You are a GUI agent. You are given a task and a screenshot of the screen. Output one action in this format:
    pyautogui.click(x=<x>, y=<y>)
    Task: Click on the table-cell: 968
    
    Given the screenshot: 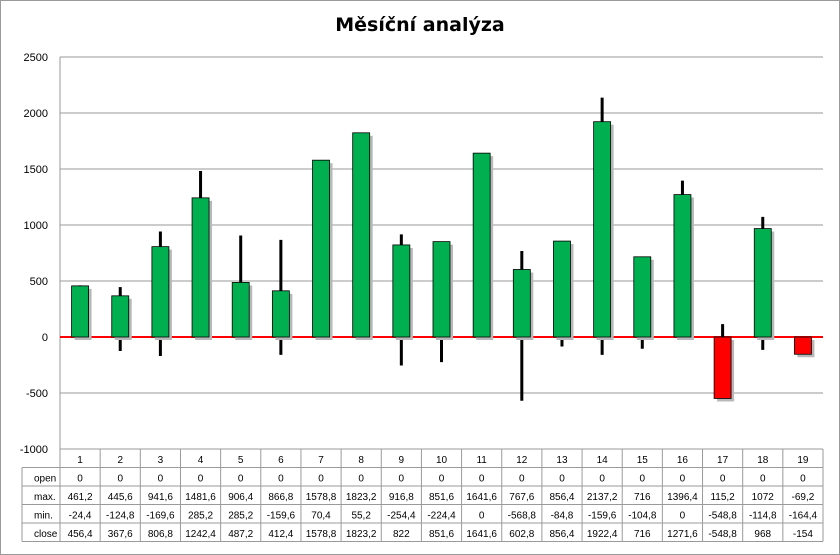 What is the action you would take?
    pyautogui.click(x=762, y=534)
    